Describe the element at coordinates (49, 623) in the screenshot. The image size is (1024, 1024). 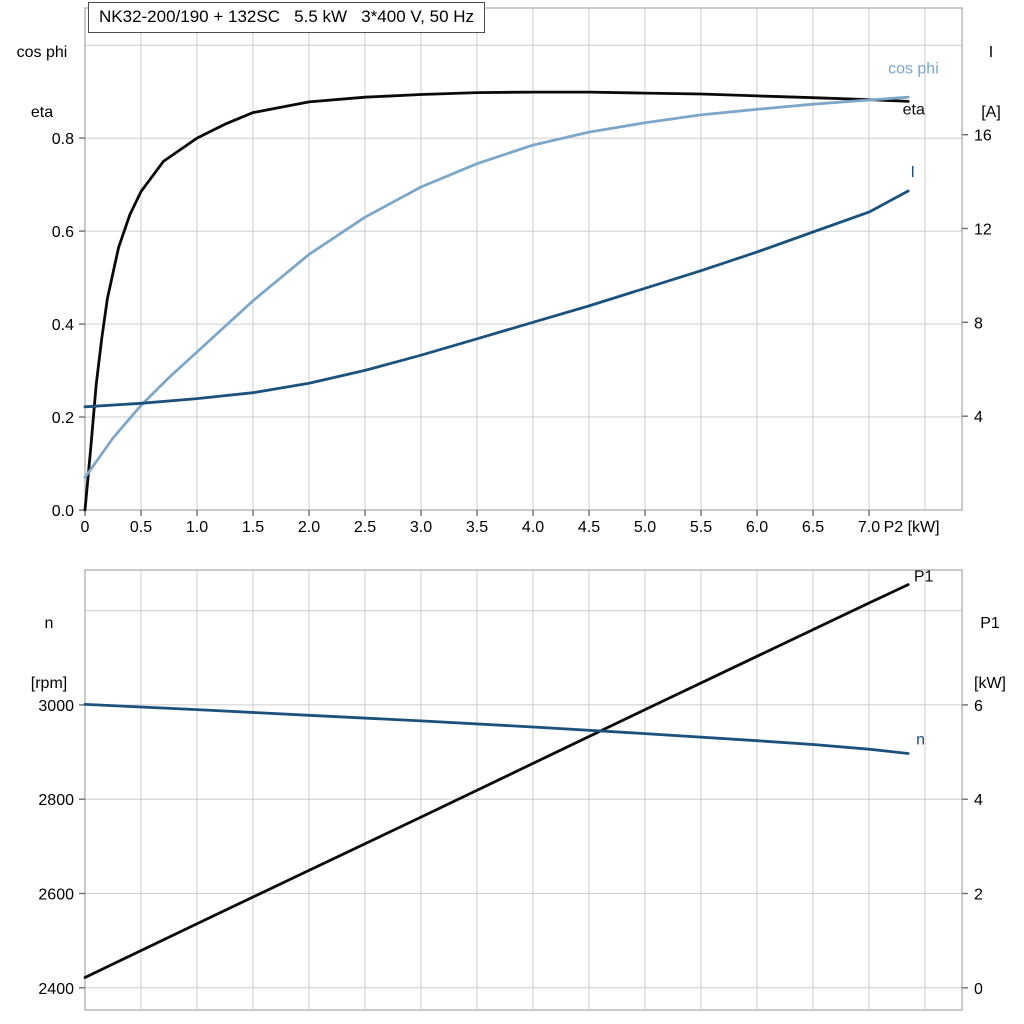
I see `axis-title-line: n` at that location.